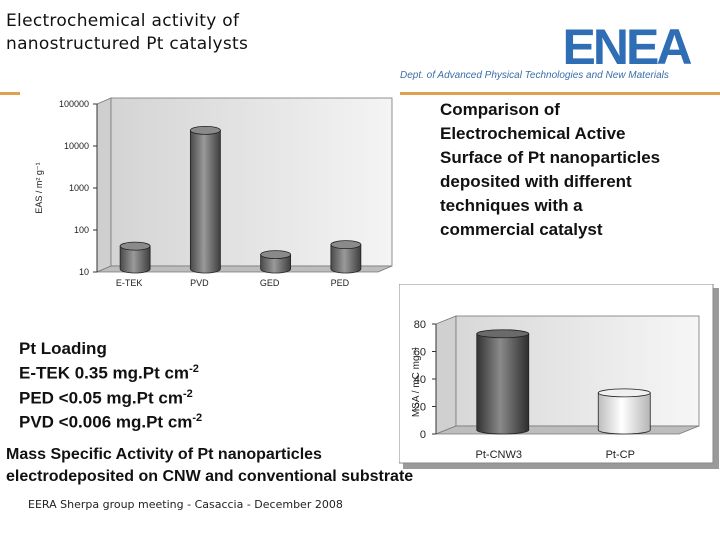 Image resolution: width=720 pixels, height=540 pixels. Describe the element at coordinates (270, 283) in the screenshot. I see `x-tick-label: GED` at that location.